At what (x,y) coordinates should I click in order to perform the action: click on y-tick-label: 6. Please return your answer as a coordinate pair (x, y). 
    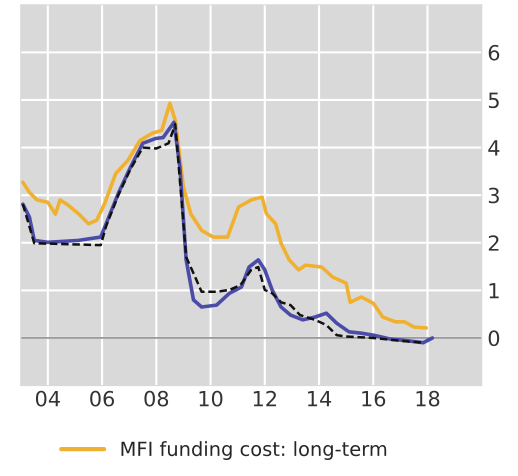
    Looking at the image, I should click on (494, 52).